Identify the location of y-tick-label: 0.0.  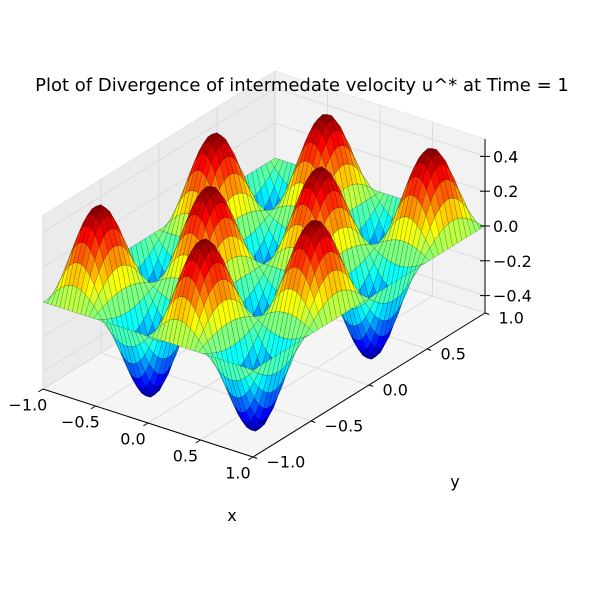
(395, 389).